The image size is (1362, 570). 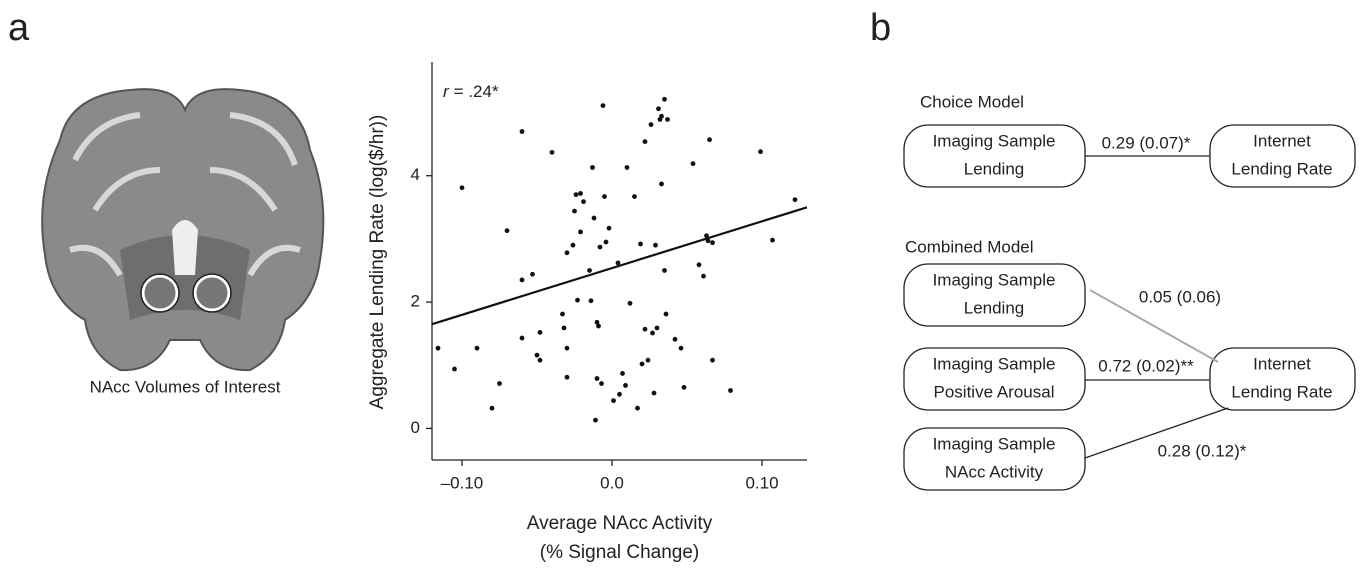 I want to click on x-tick-label: –0.10, so click(x=462, y=482).